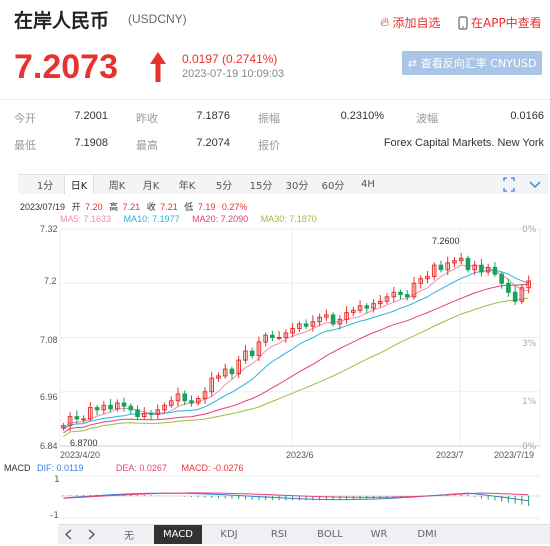 The image size is (550, 546). What do you see at coordinates (535, 184) in the screenshot?
I see `chevron-down-icon` at bounding box center [535, 184].